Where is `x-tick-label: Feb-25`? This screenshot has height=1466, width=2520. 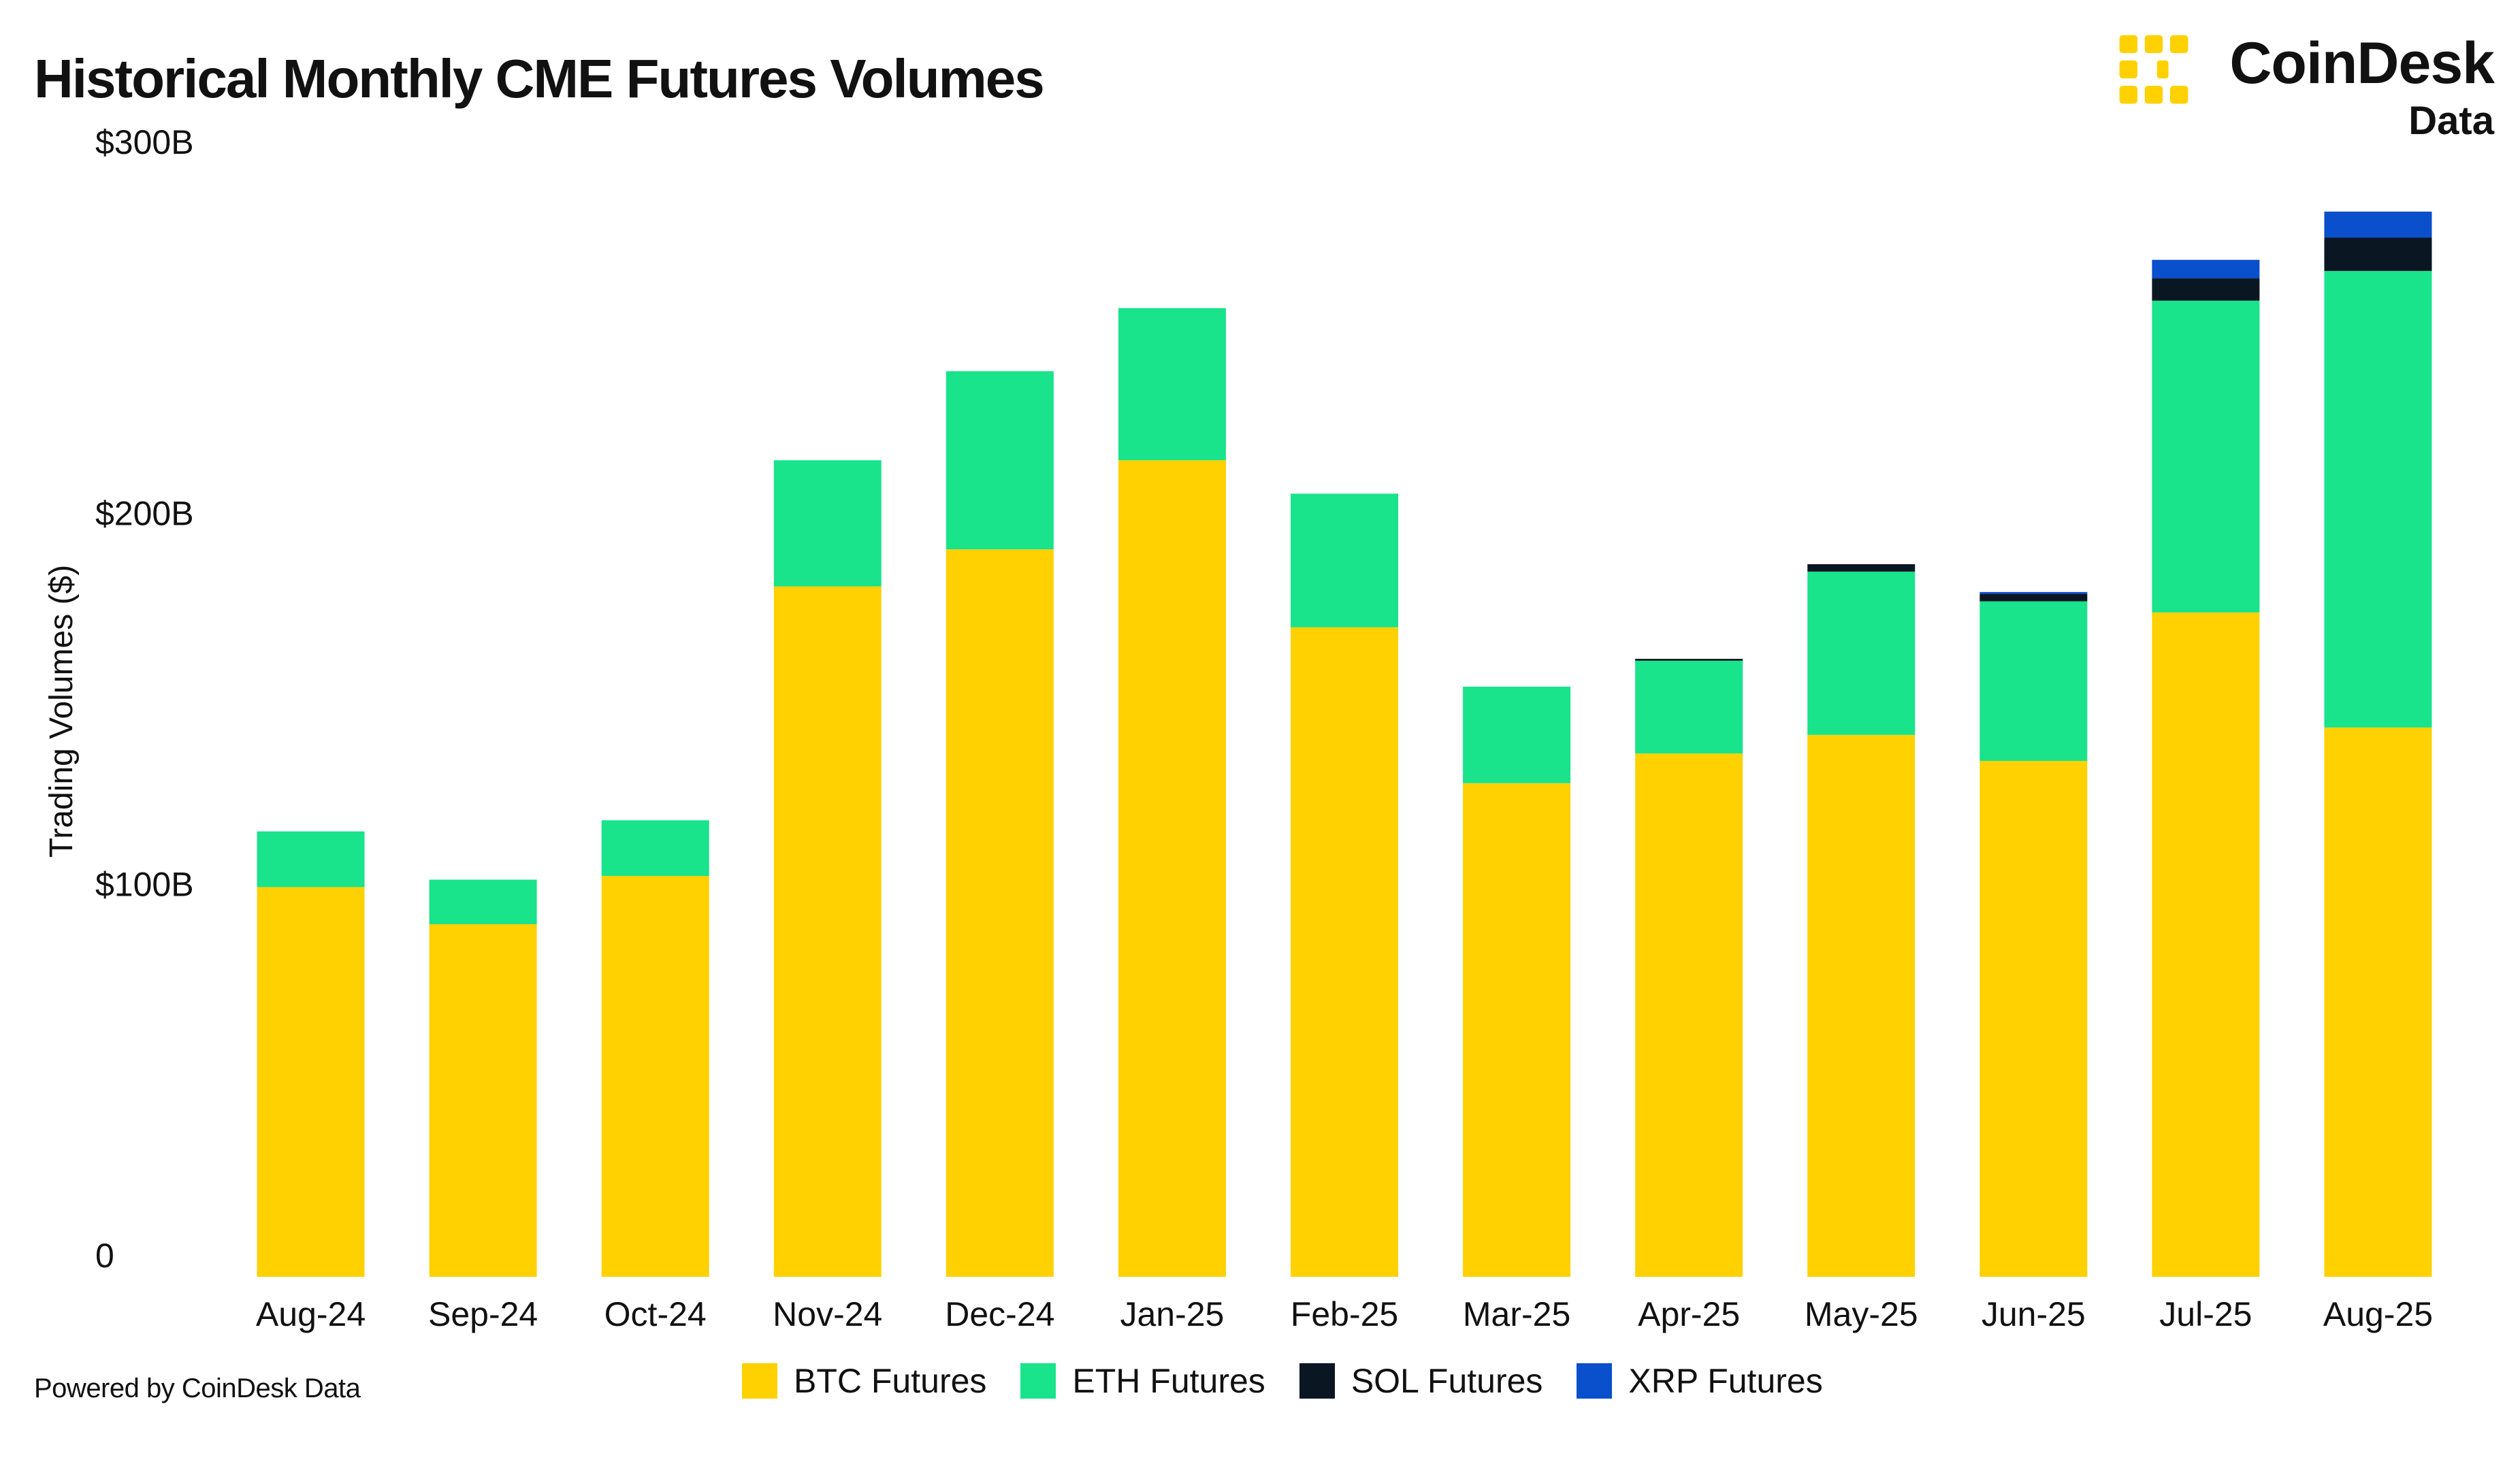 x-tick-label: Feb-25 is located at coordinates (1345, 1314).